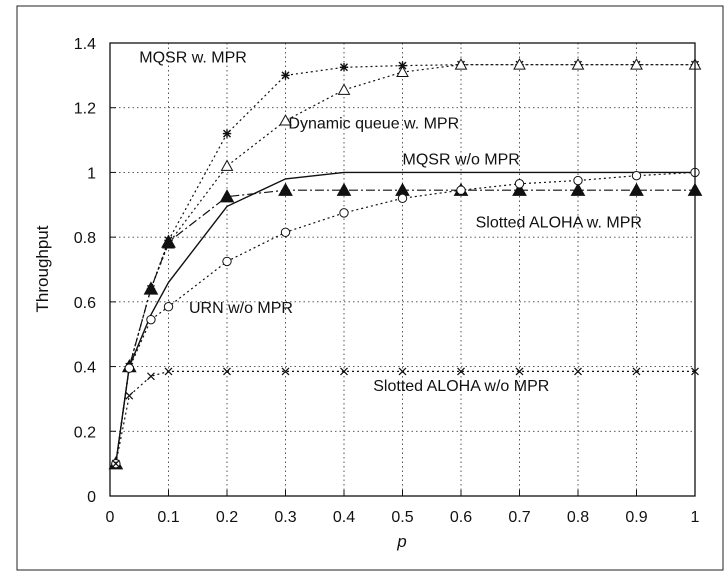 This screenshot has width=728, height=581. Describe the element at coordinates (401, 541) in the screenshot. I see `x-axis-title: p` at that location.